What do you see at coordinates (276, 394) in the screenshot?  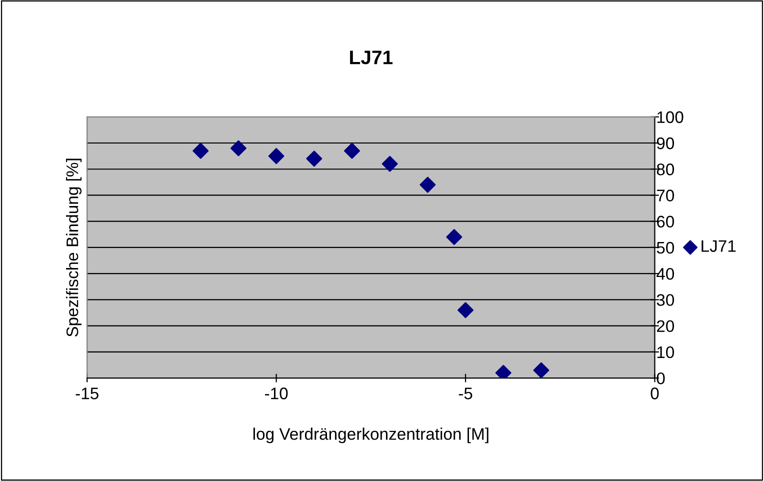 I see `x-tick-label: -10` at bounding box center [276, 394].